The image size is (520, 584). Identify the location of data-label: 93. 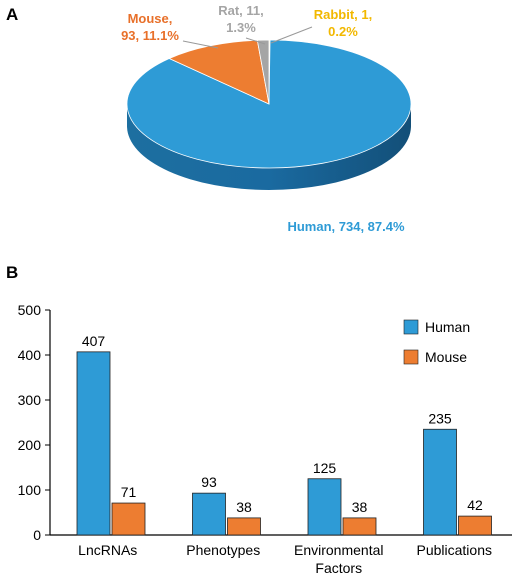
(209, 482).